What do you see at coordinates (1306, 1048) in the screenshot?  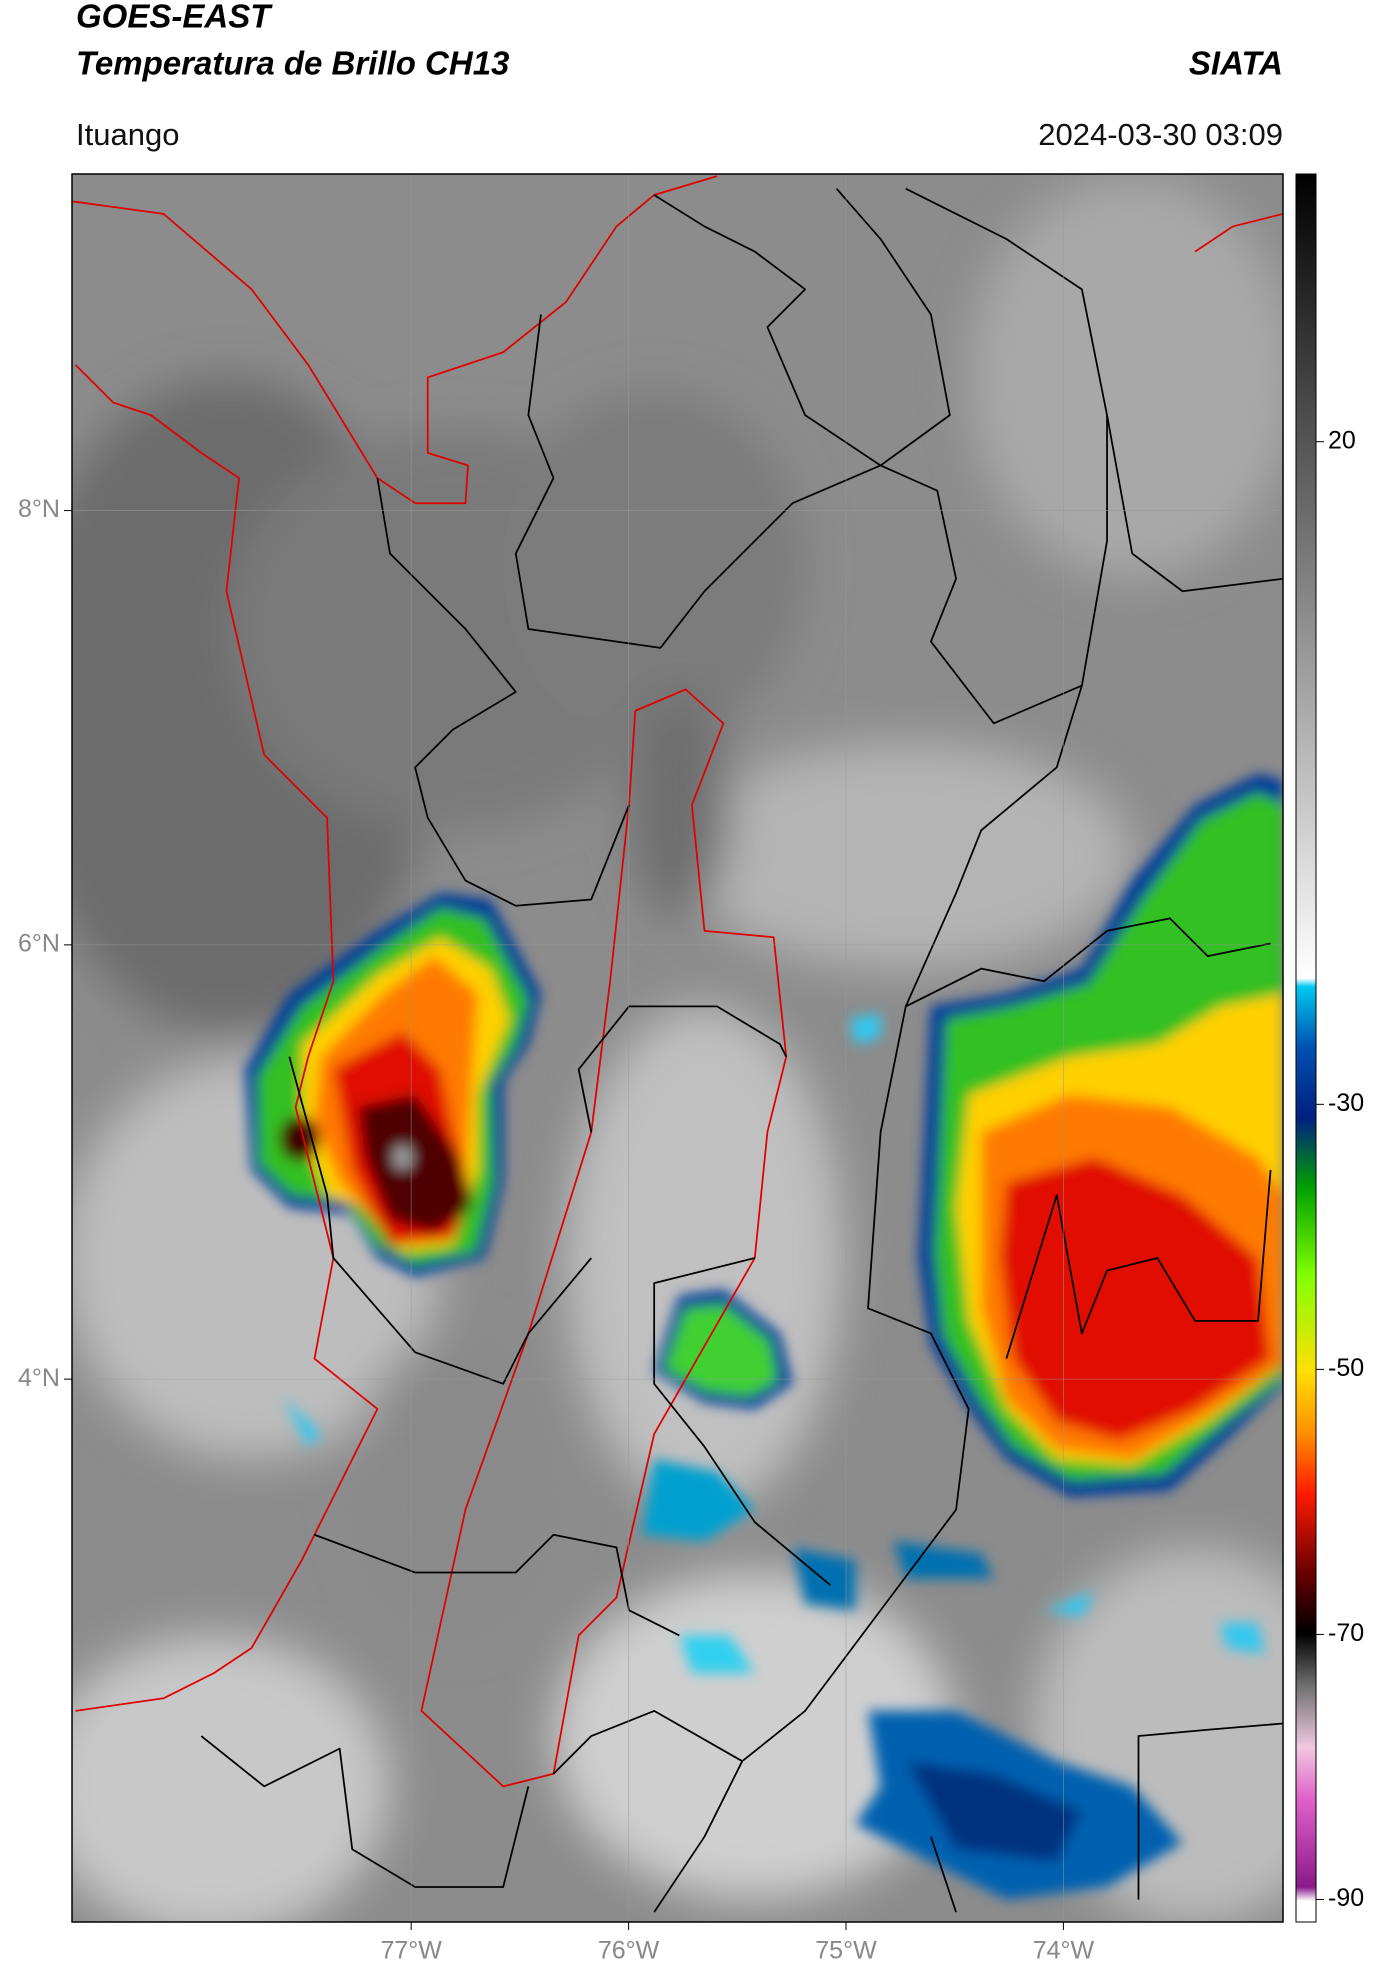 I see `colorbar` at bounding box center [1306, 1048].